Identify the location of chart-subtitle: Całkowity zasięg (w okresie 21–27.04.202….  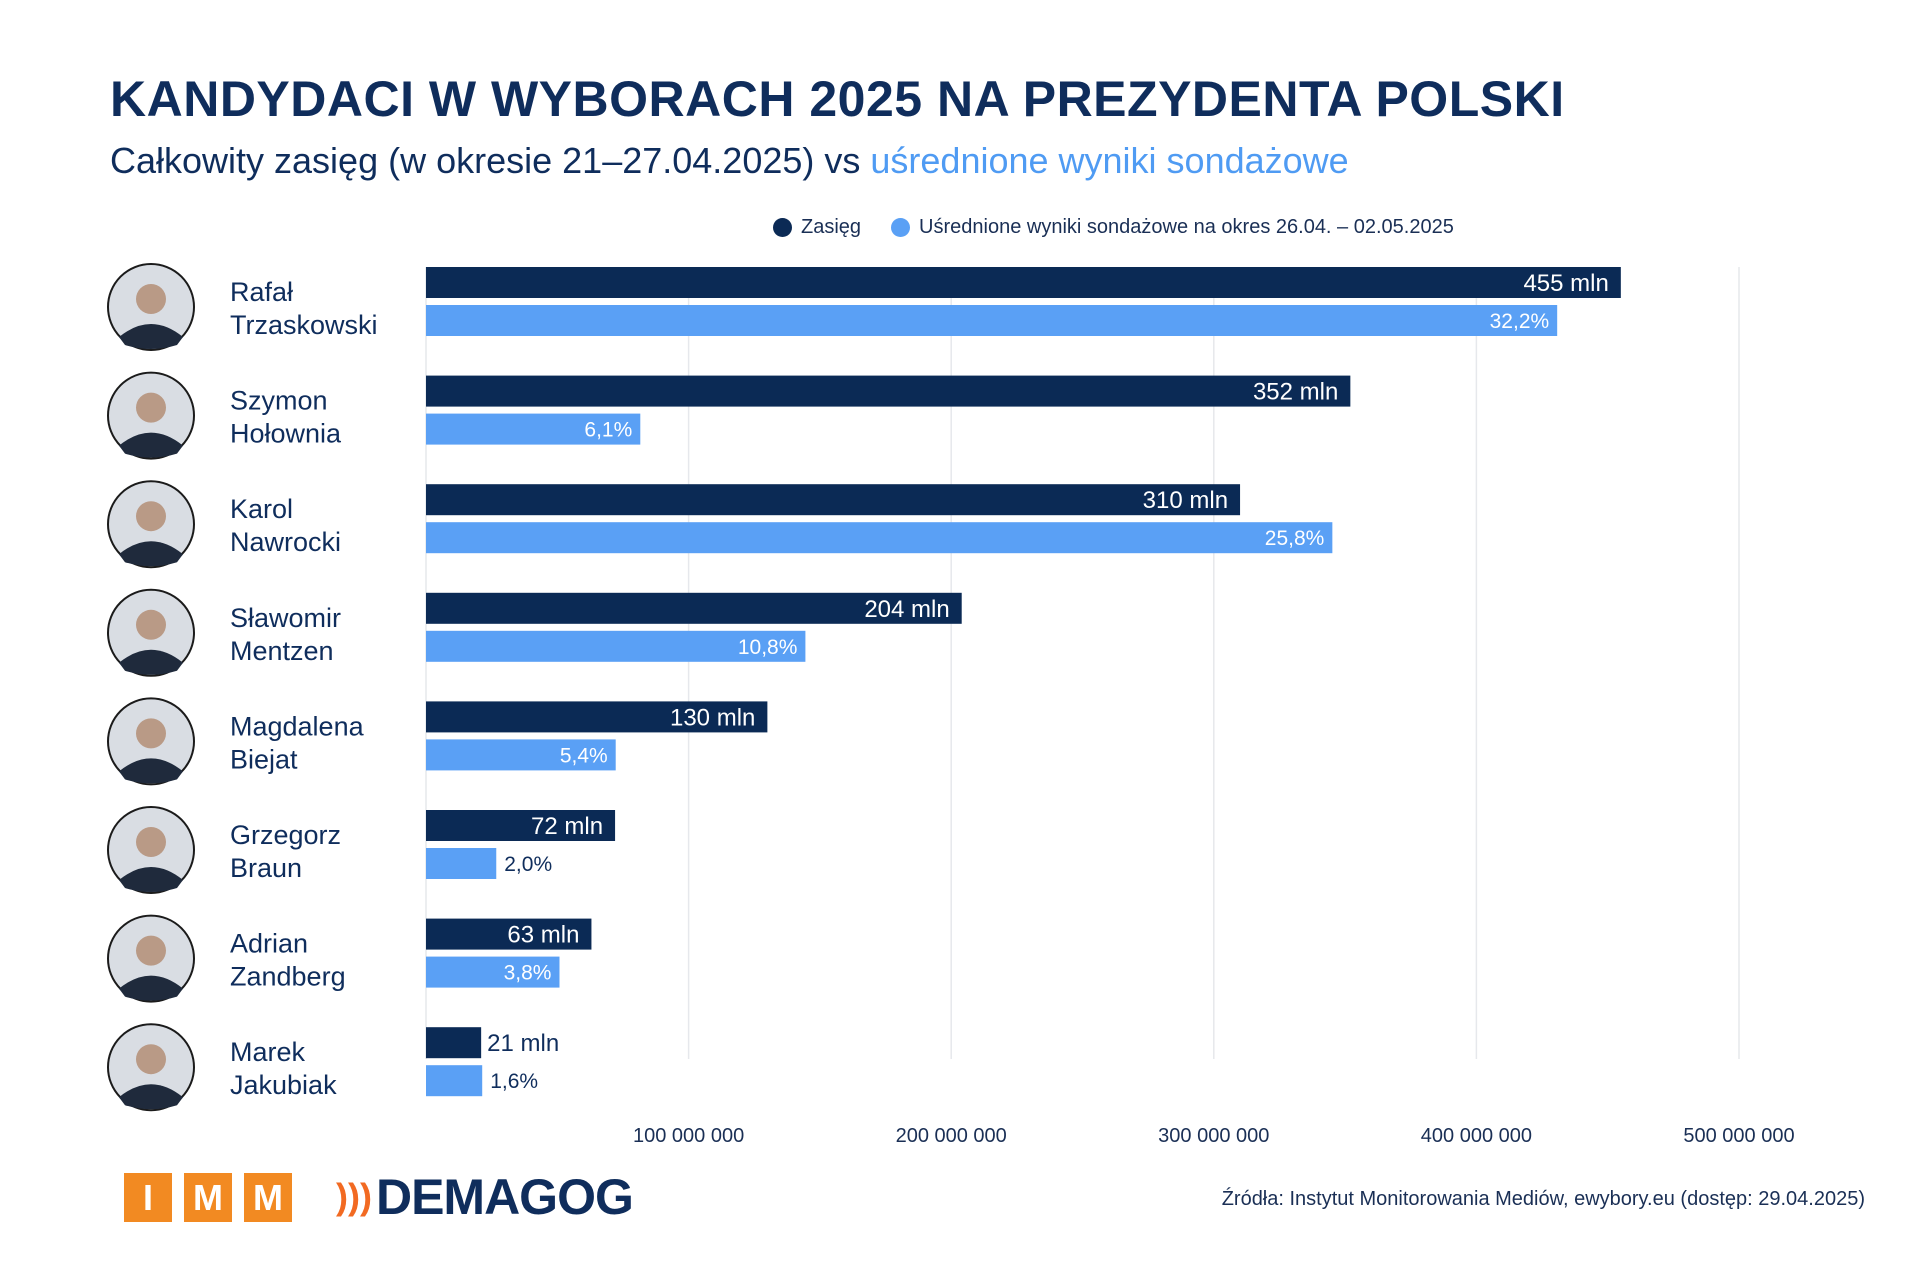
(729, 161).